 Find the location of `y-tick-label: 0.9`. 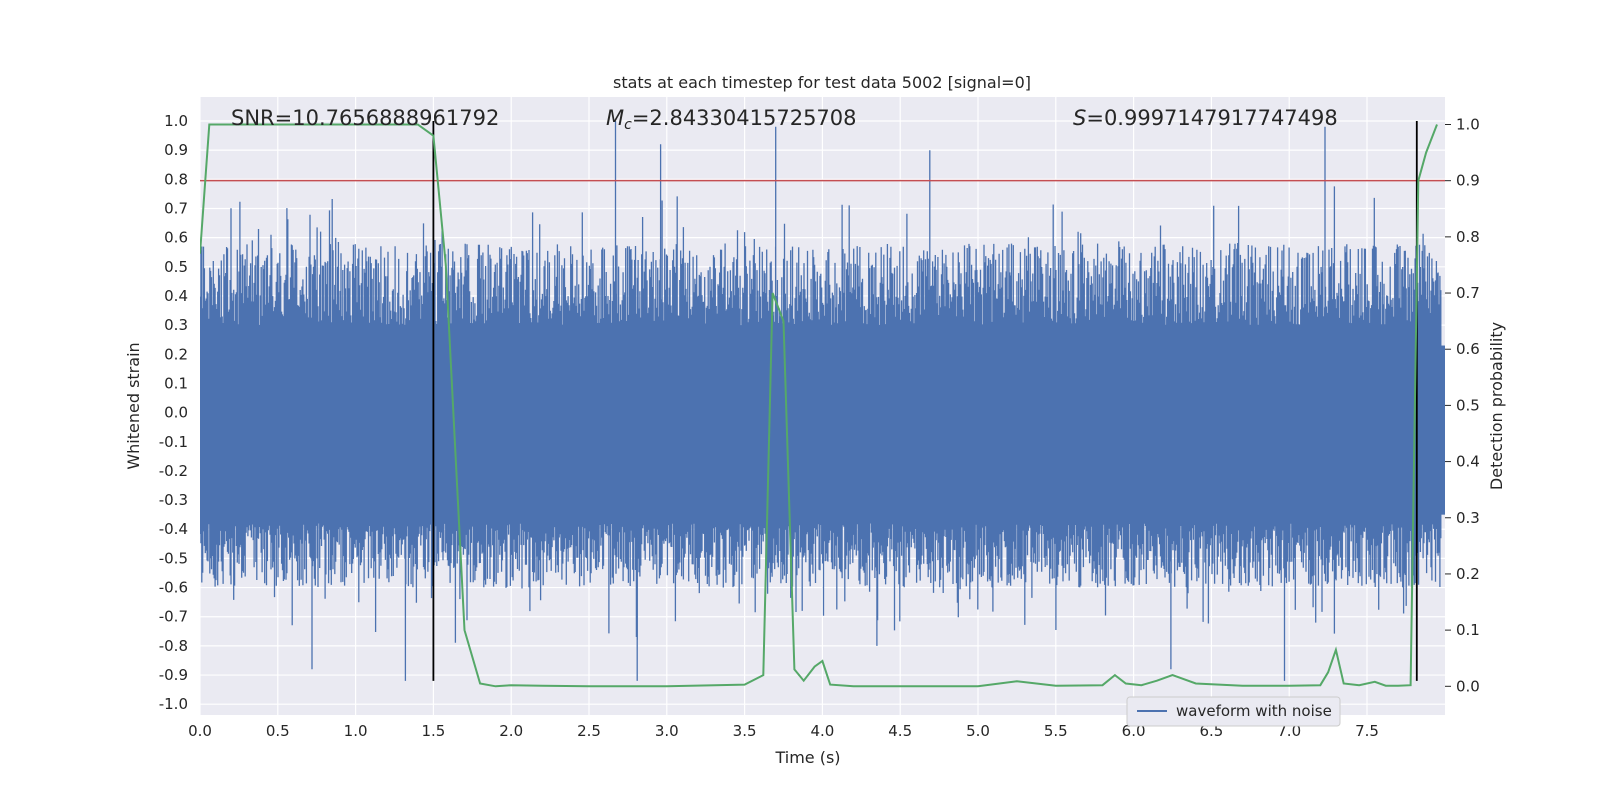

y-tick-label: 0.9 is located at coordinates (176, 150).